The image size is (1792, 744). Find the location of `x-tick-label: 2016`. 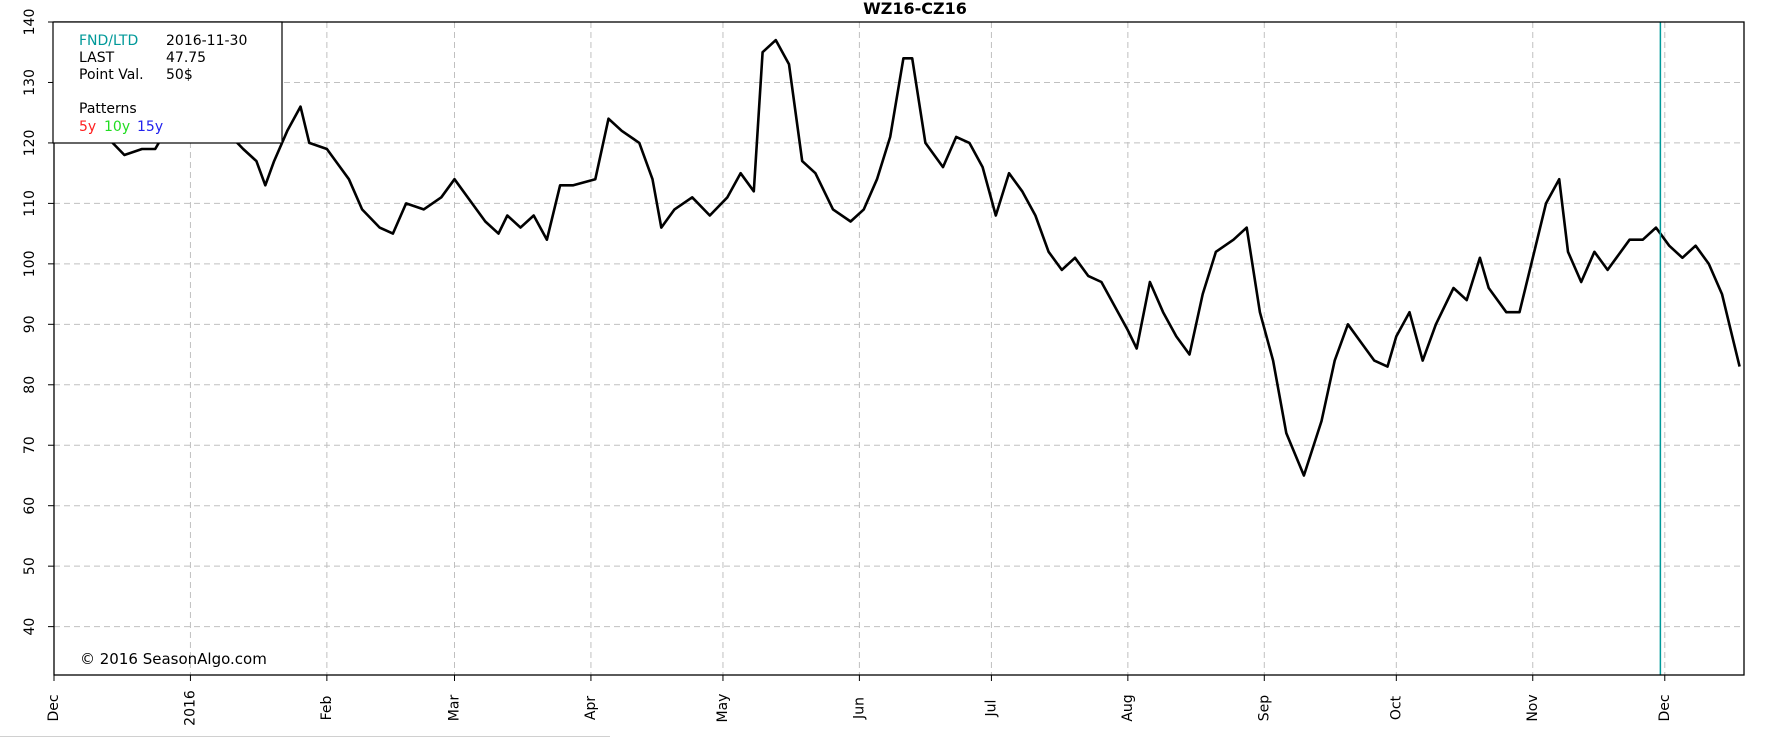

x-tick-label: 2016 is located at coordinates (190, 708).